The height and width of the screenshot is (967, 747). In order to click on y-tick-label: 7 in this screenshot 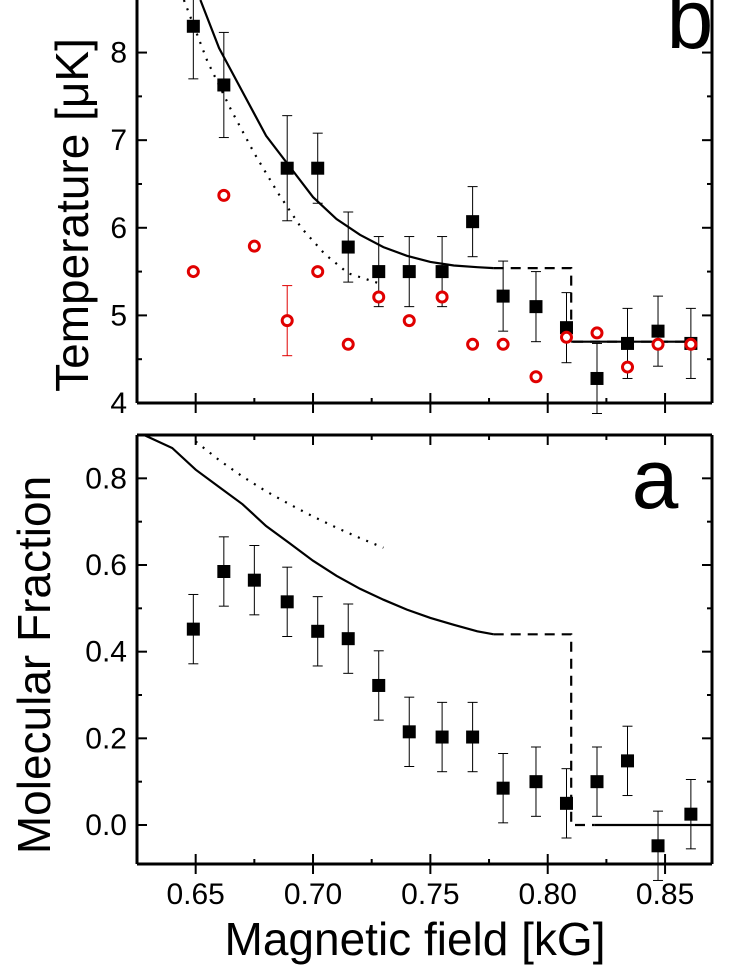, I will do `click(118, 140)`.